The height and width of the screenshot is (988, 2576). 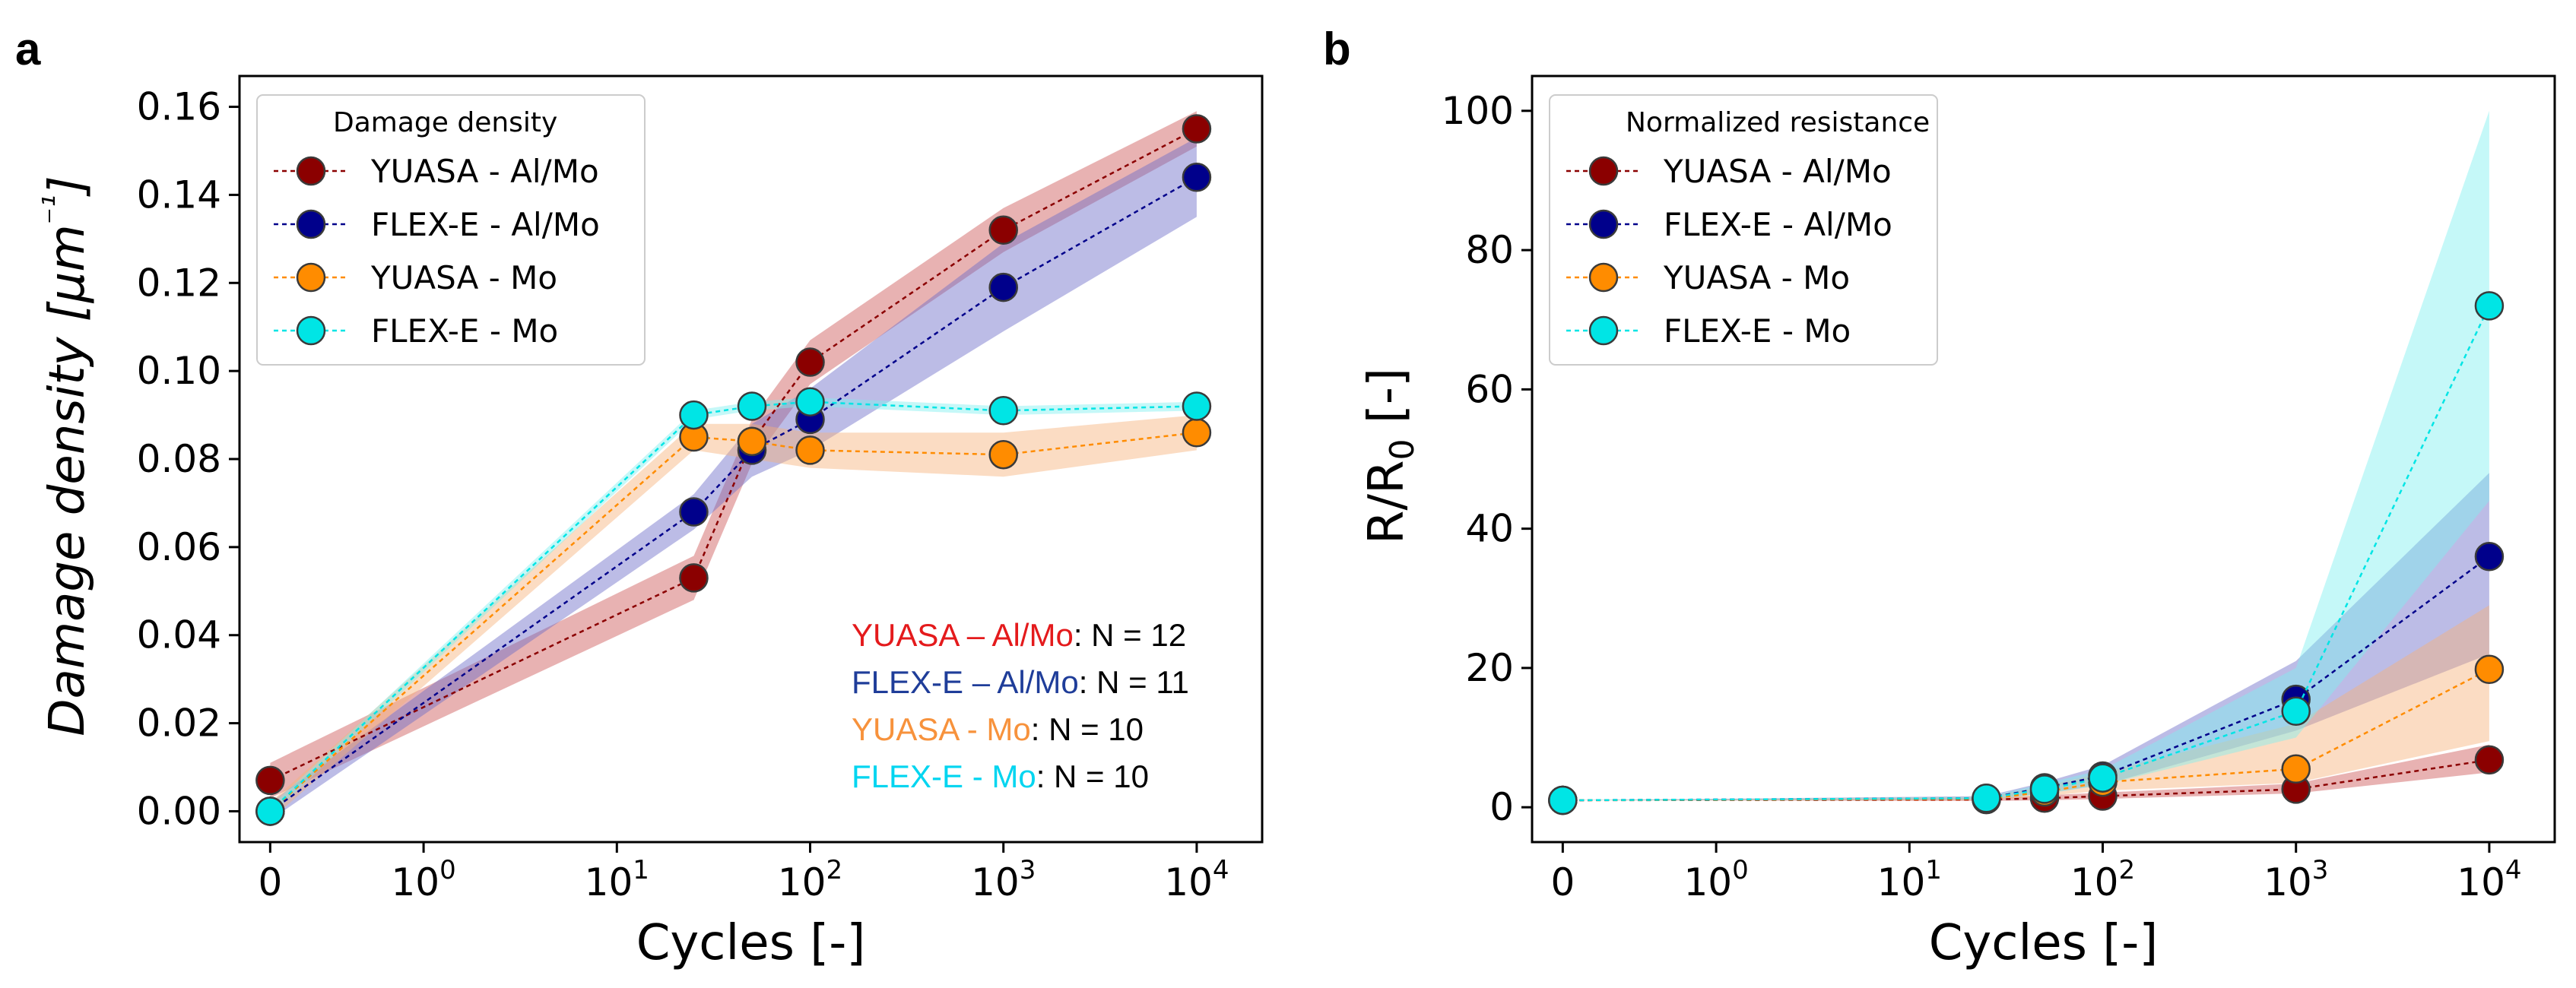 I want to click on y-tick-label: 0.06, so click(x=179, y=547).